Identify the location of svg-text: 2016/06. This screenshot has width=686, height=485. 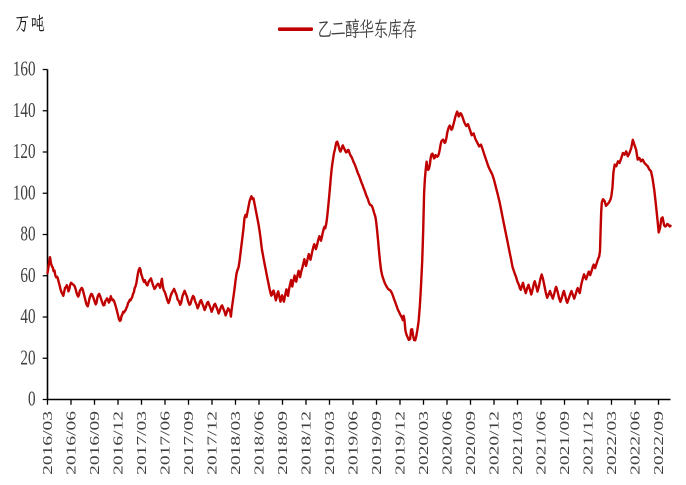
(71, 443).